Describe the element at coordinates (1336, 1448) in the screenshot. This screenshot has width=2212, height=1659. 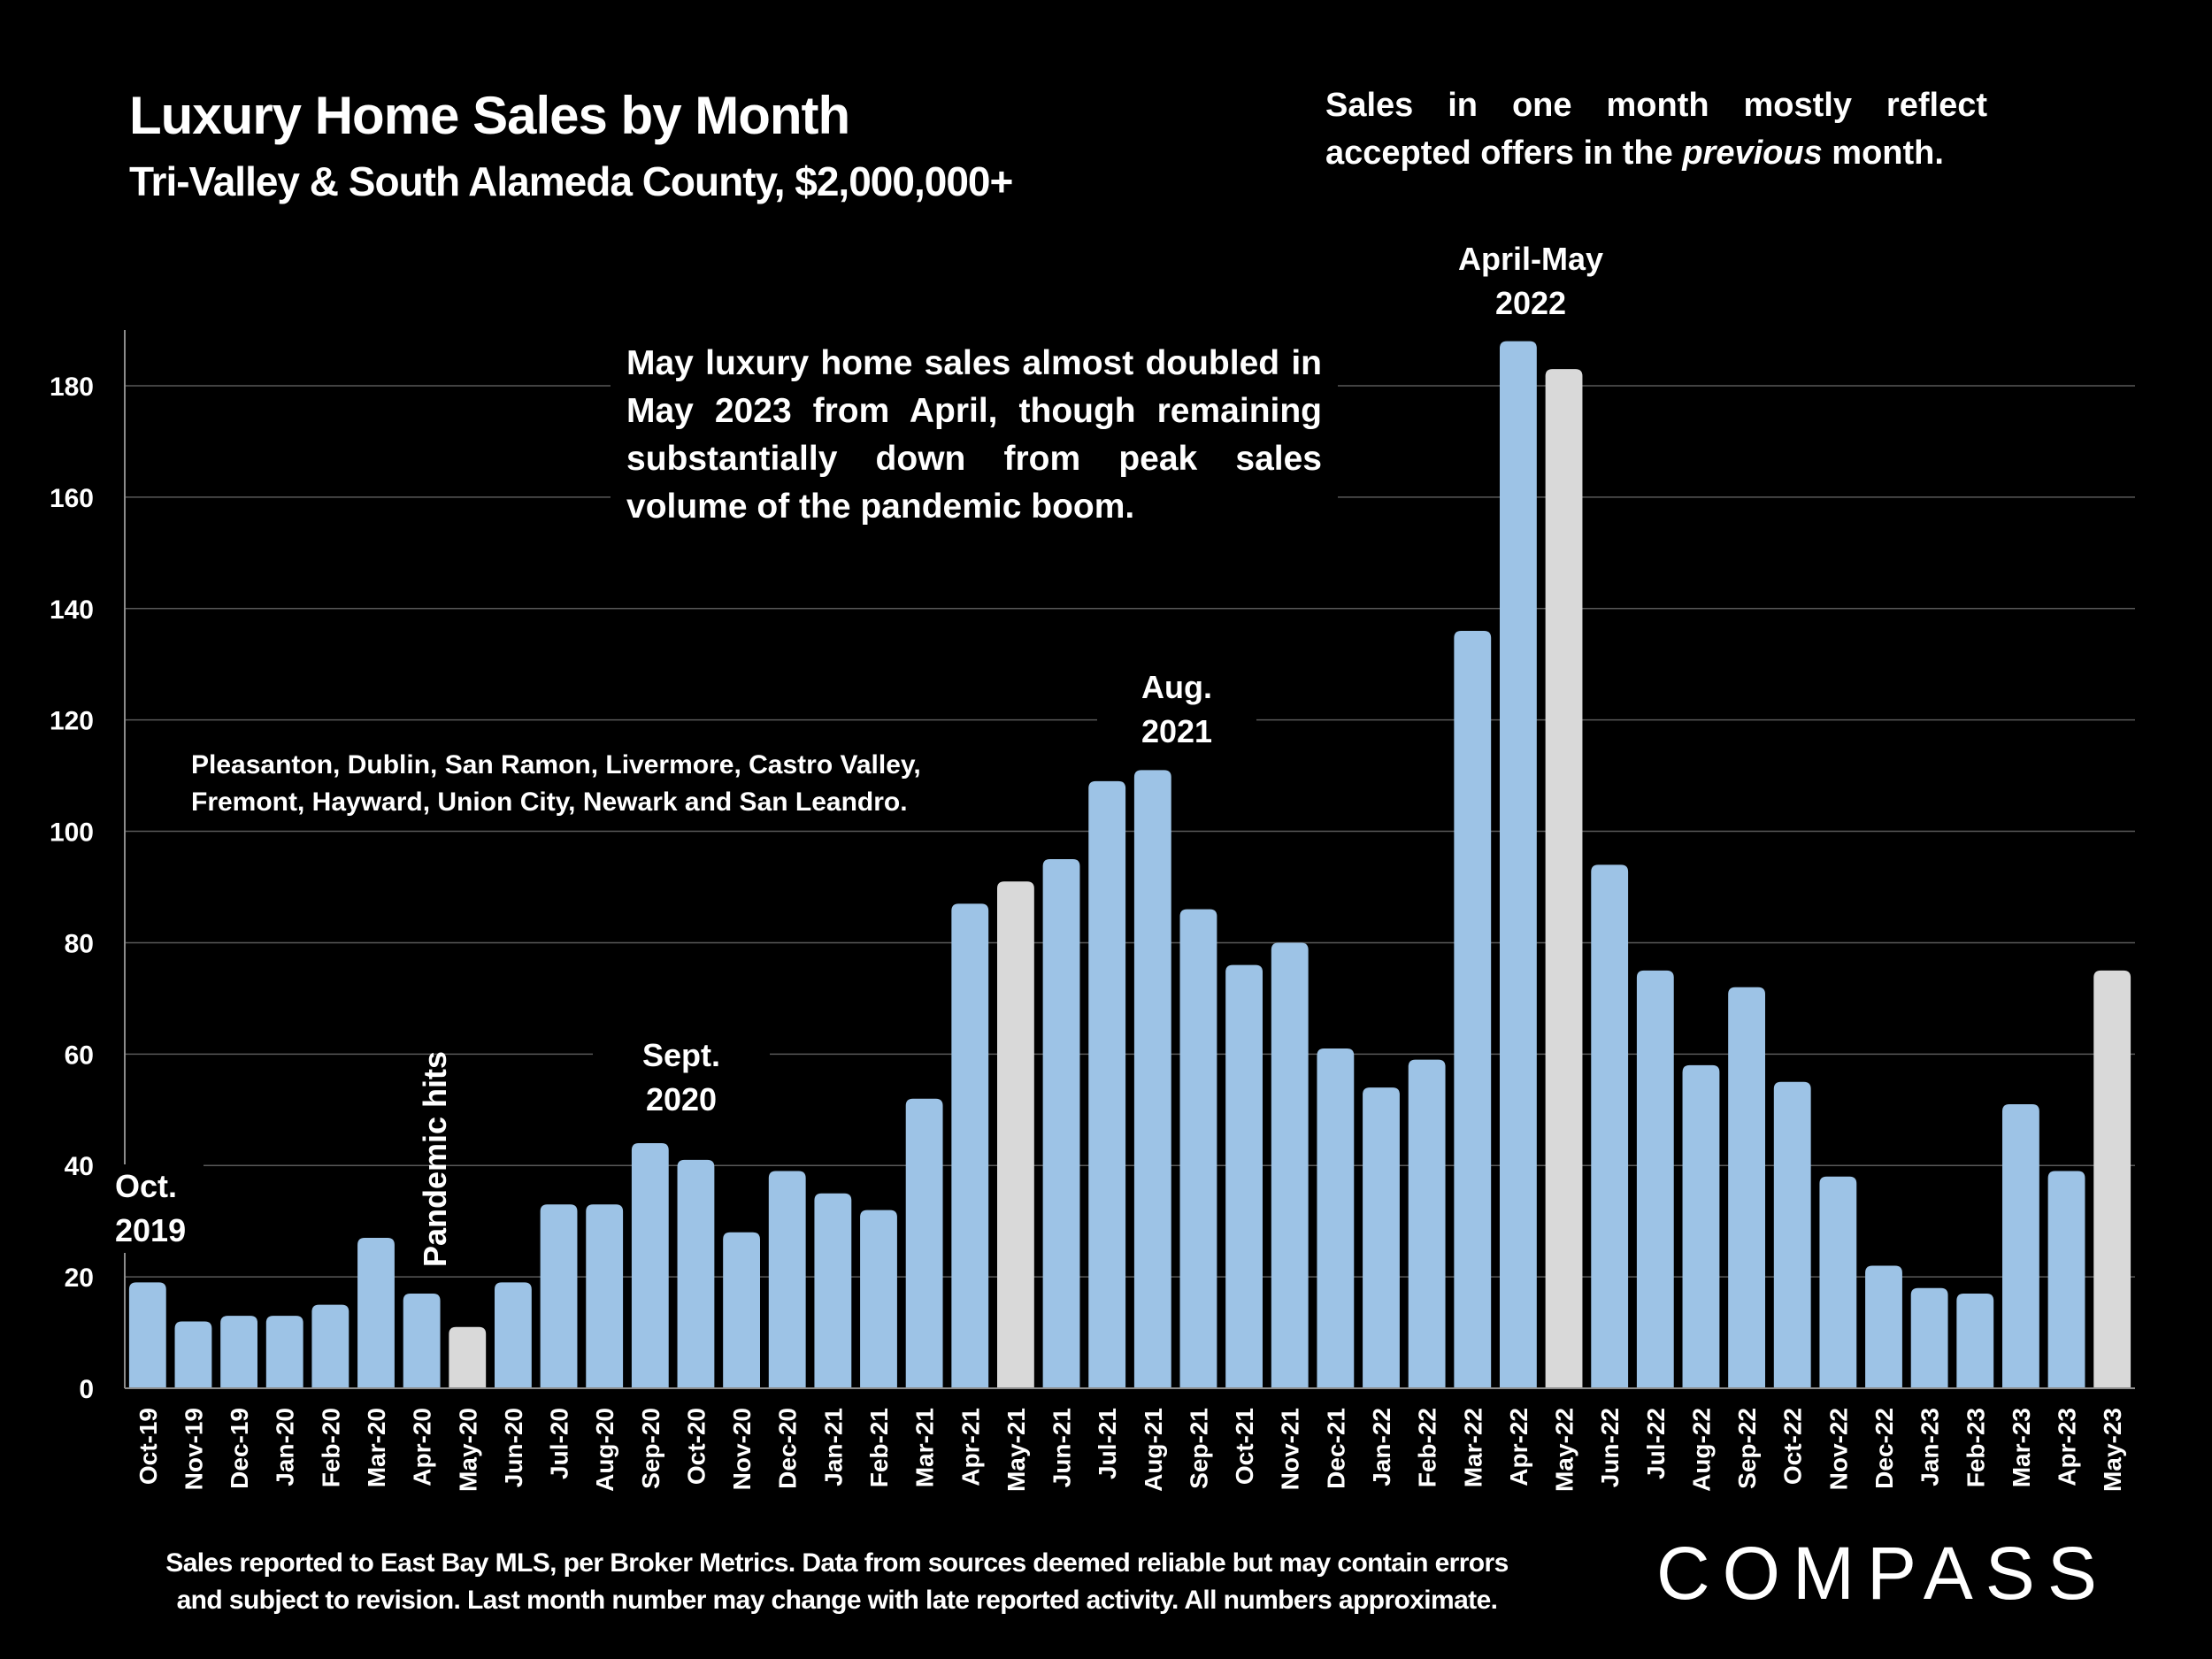
I see `x-tick-label: Dec-21` at that location.